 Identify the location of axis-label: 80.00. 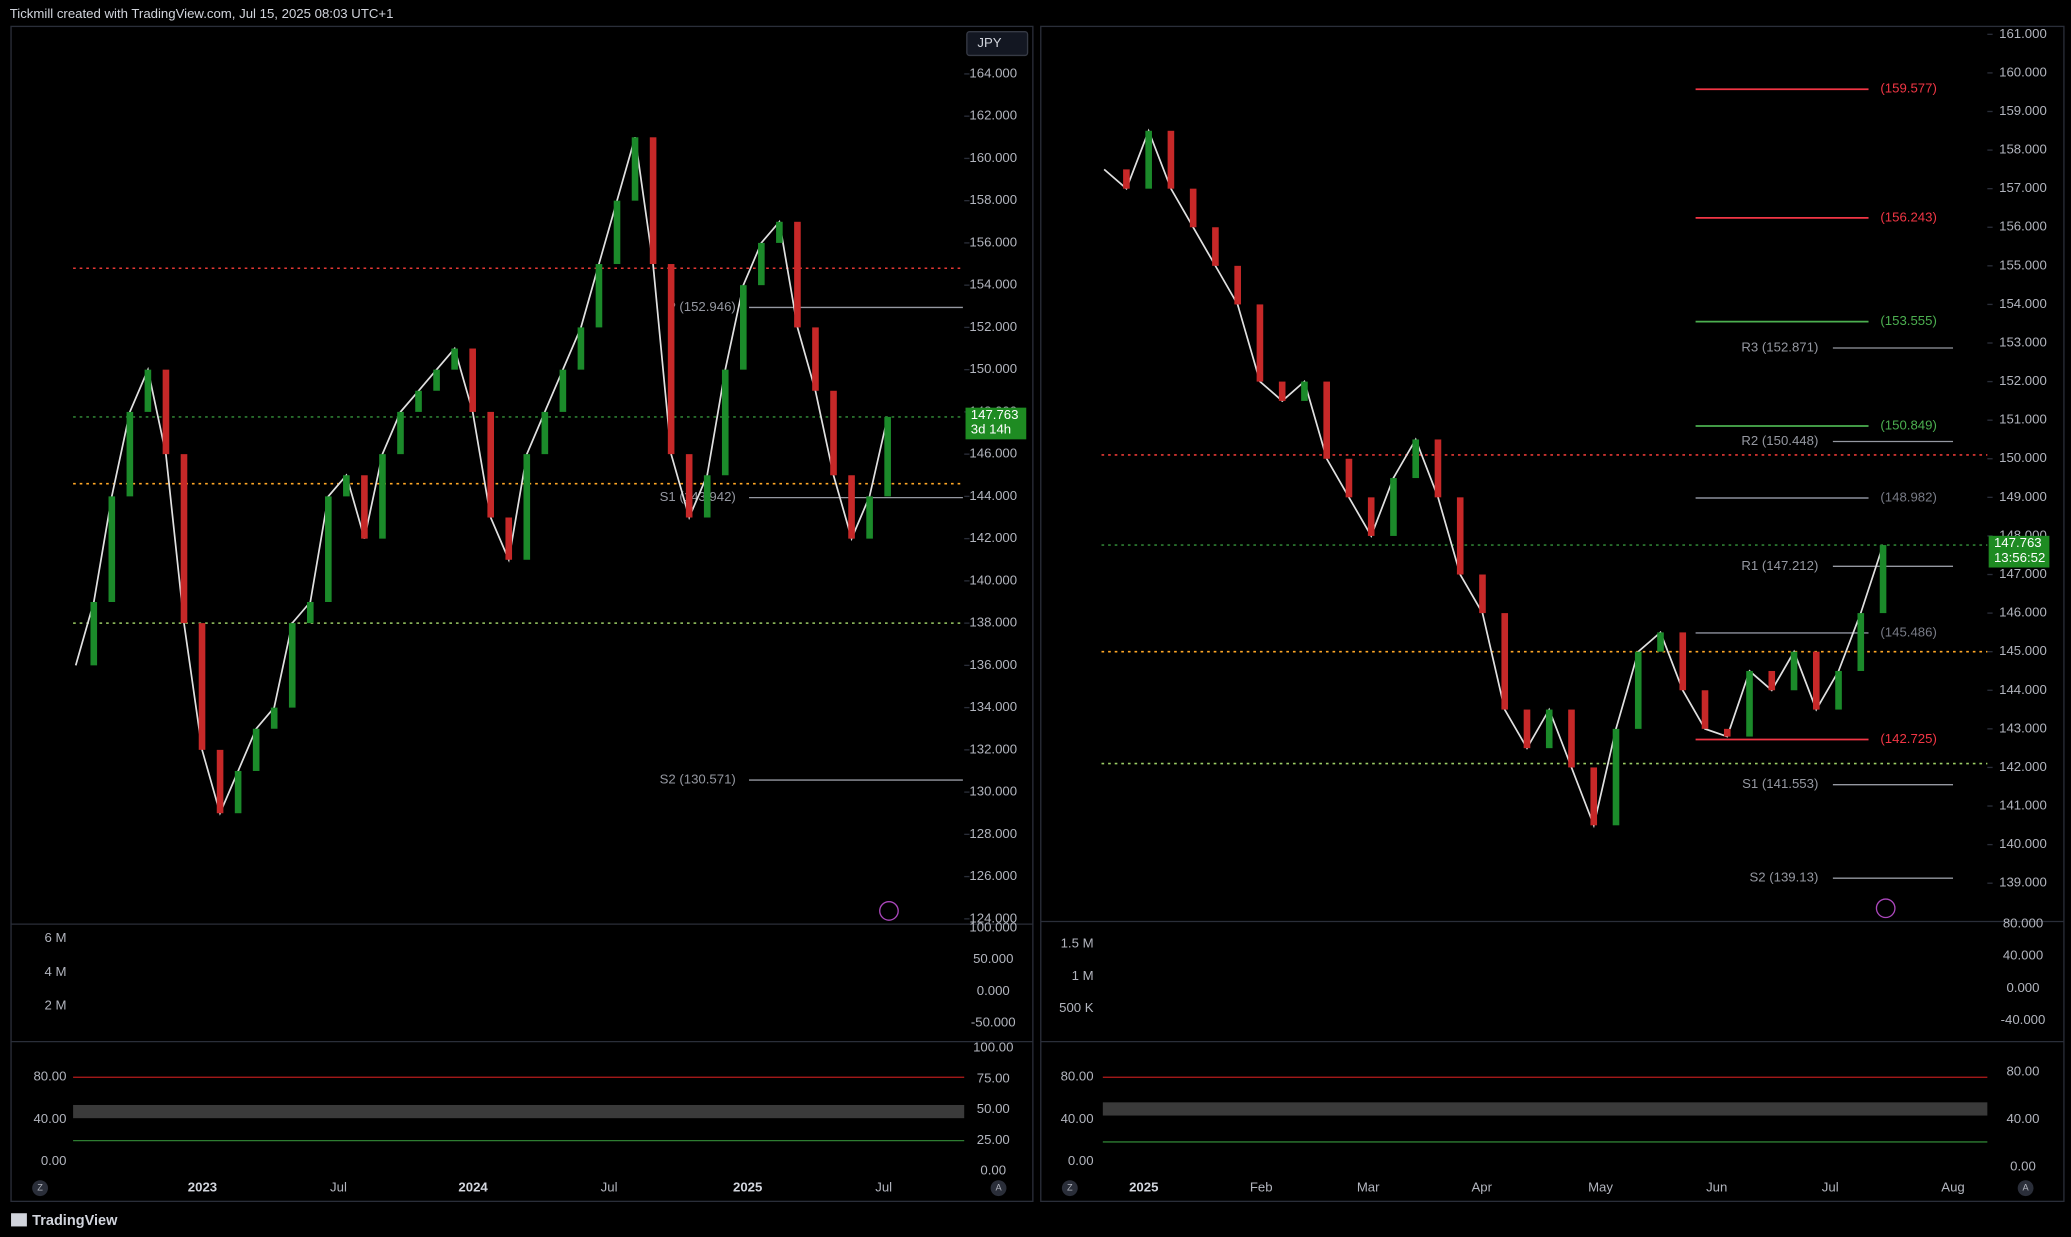
(1077, 1076).